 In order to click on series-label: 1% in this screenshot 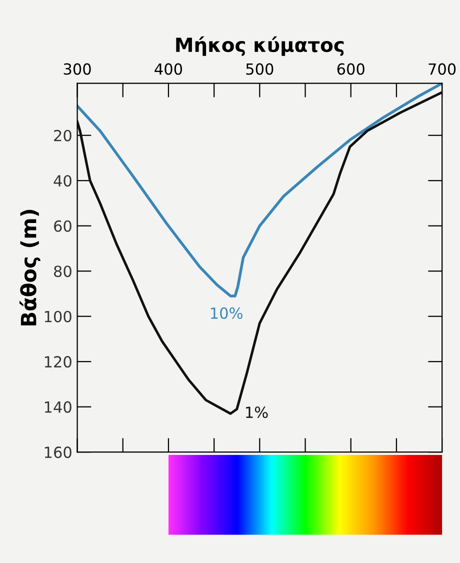, I will do `click(257, 412)`.